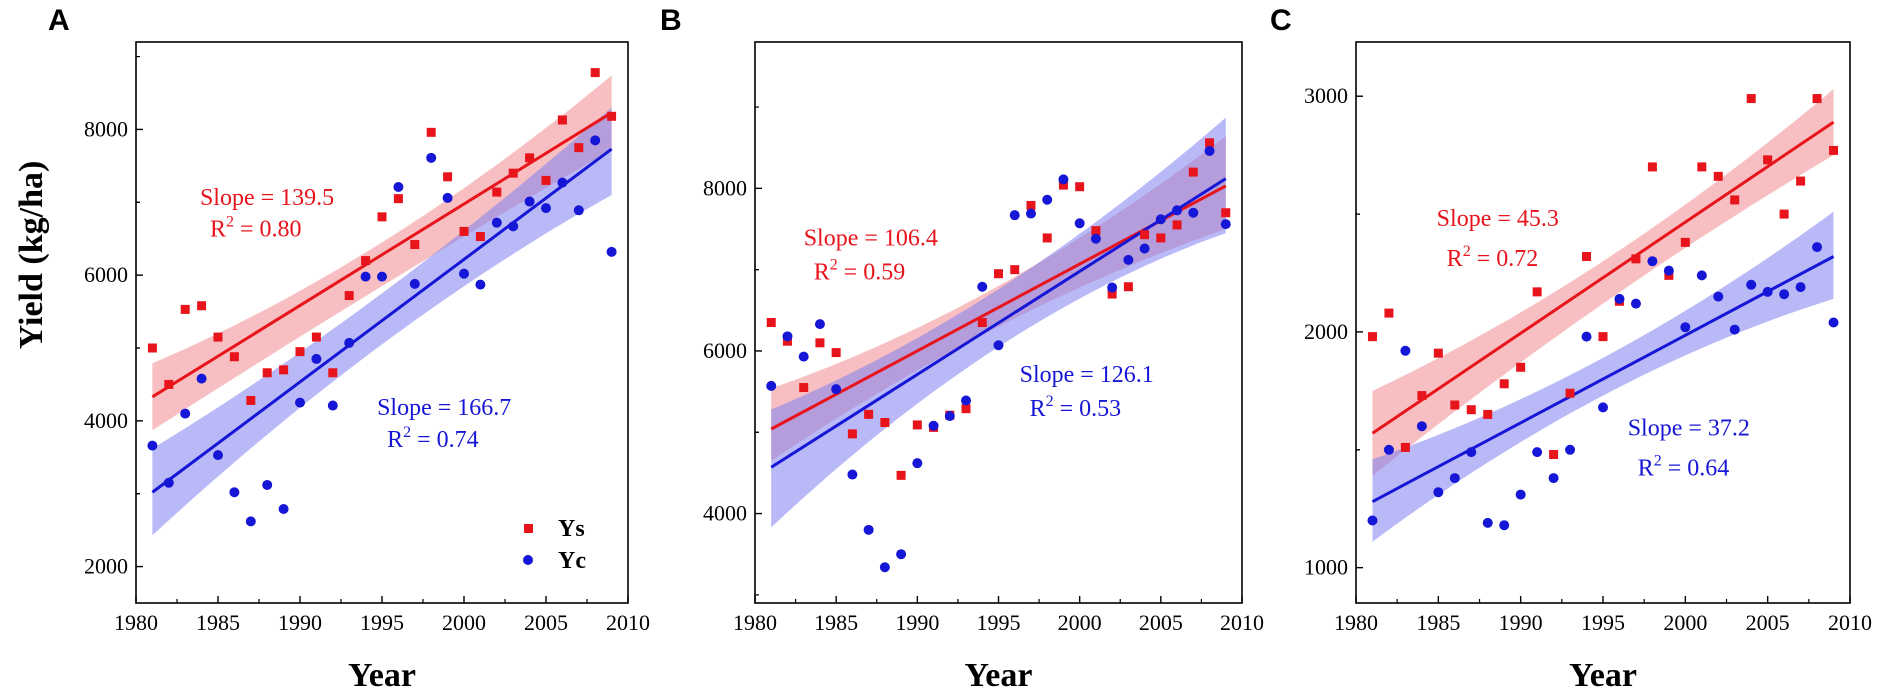  What do you see at coordinates (725, 513) in the screenshot?
I see `y-tick-label: 4000` at bounding box center [725, 513].